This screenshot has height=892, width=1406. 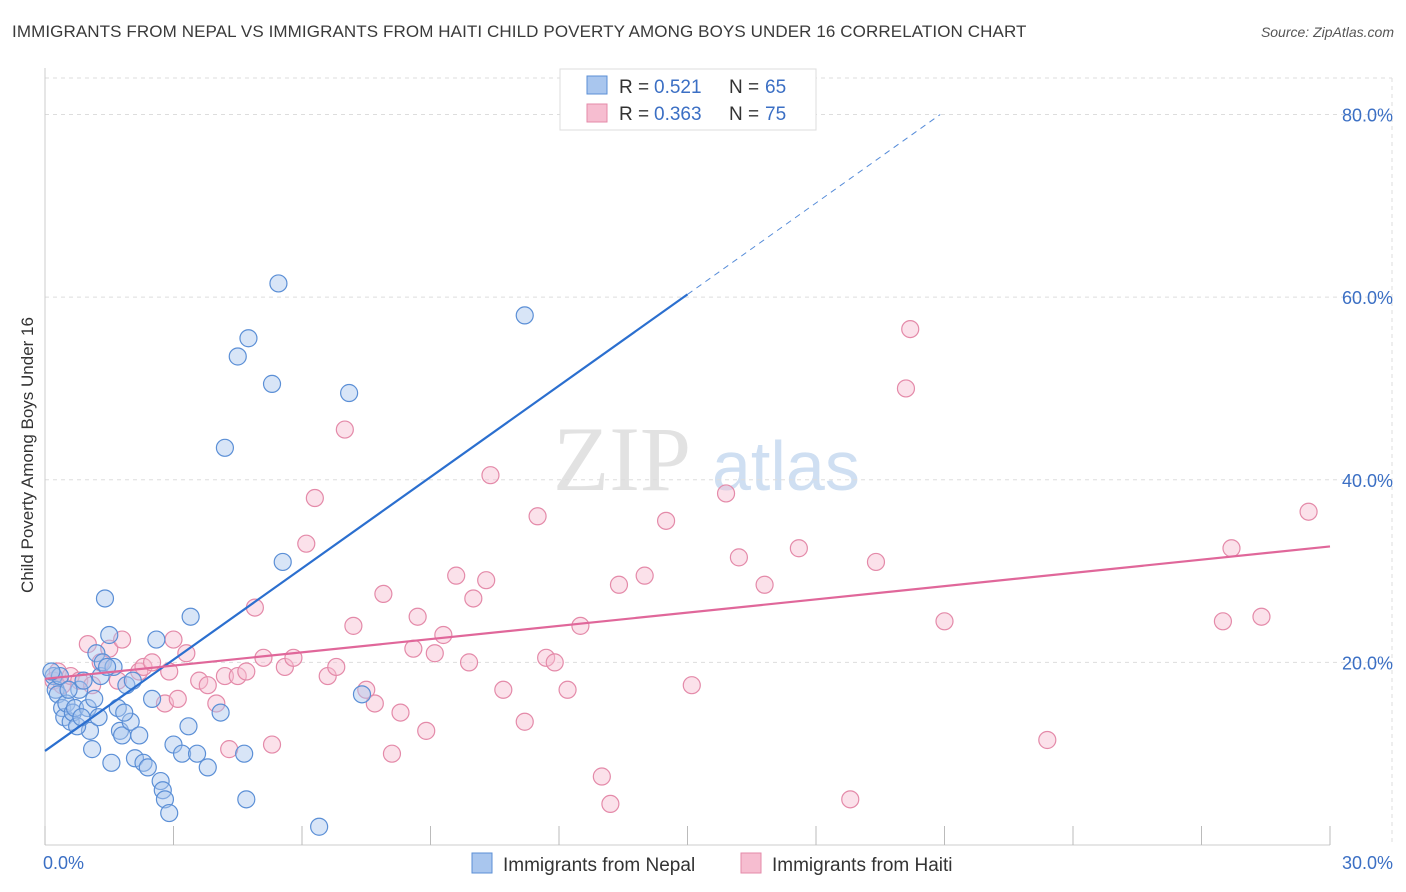 What do you see at coordinates (482, 863) in the screenshot?
I see `bottom-legend-swatch-nepal` at bounding box center [482, 863].